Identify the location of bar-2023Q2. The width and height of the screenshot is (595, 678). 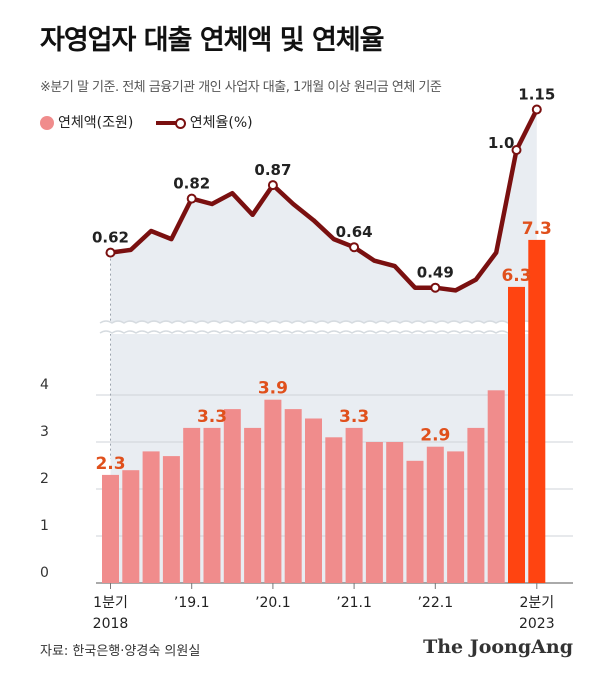
(537, 411).